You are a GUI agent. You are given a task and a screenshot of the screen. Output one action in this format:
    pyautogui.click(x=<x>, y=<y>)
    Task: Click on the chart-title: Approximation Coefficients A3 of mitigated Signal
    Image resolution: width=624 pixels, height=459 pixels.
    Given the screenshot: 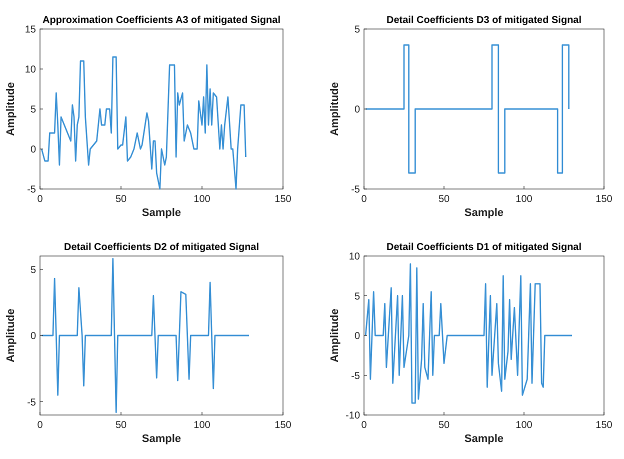 What is the action you would take?
    pyautogui.click(x=161, y=20)
    